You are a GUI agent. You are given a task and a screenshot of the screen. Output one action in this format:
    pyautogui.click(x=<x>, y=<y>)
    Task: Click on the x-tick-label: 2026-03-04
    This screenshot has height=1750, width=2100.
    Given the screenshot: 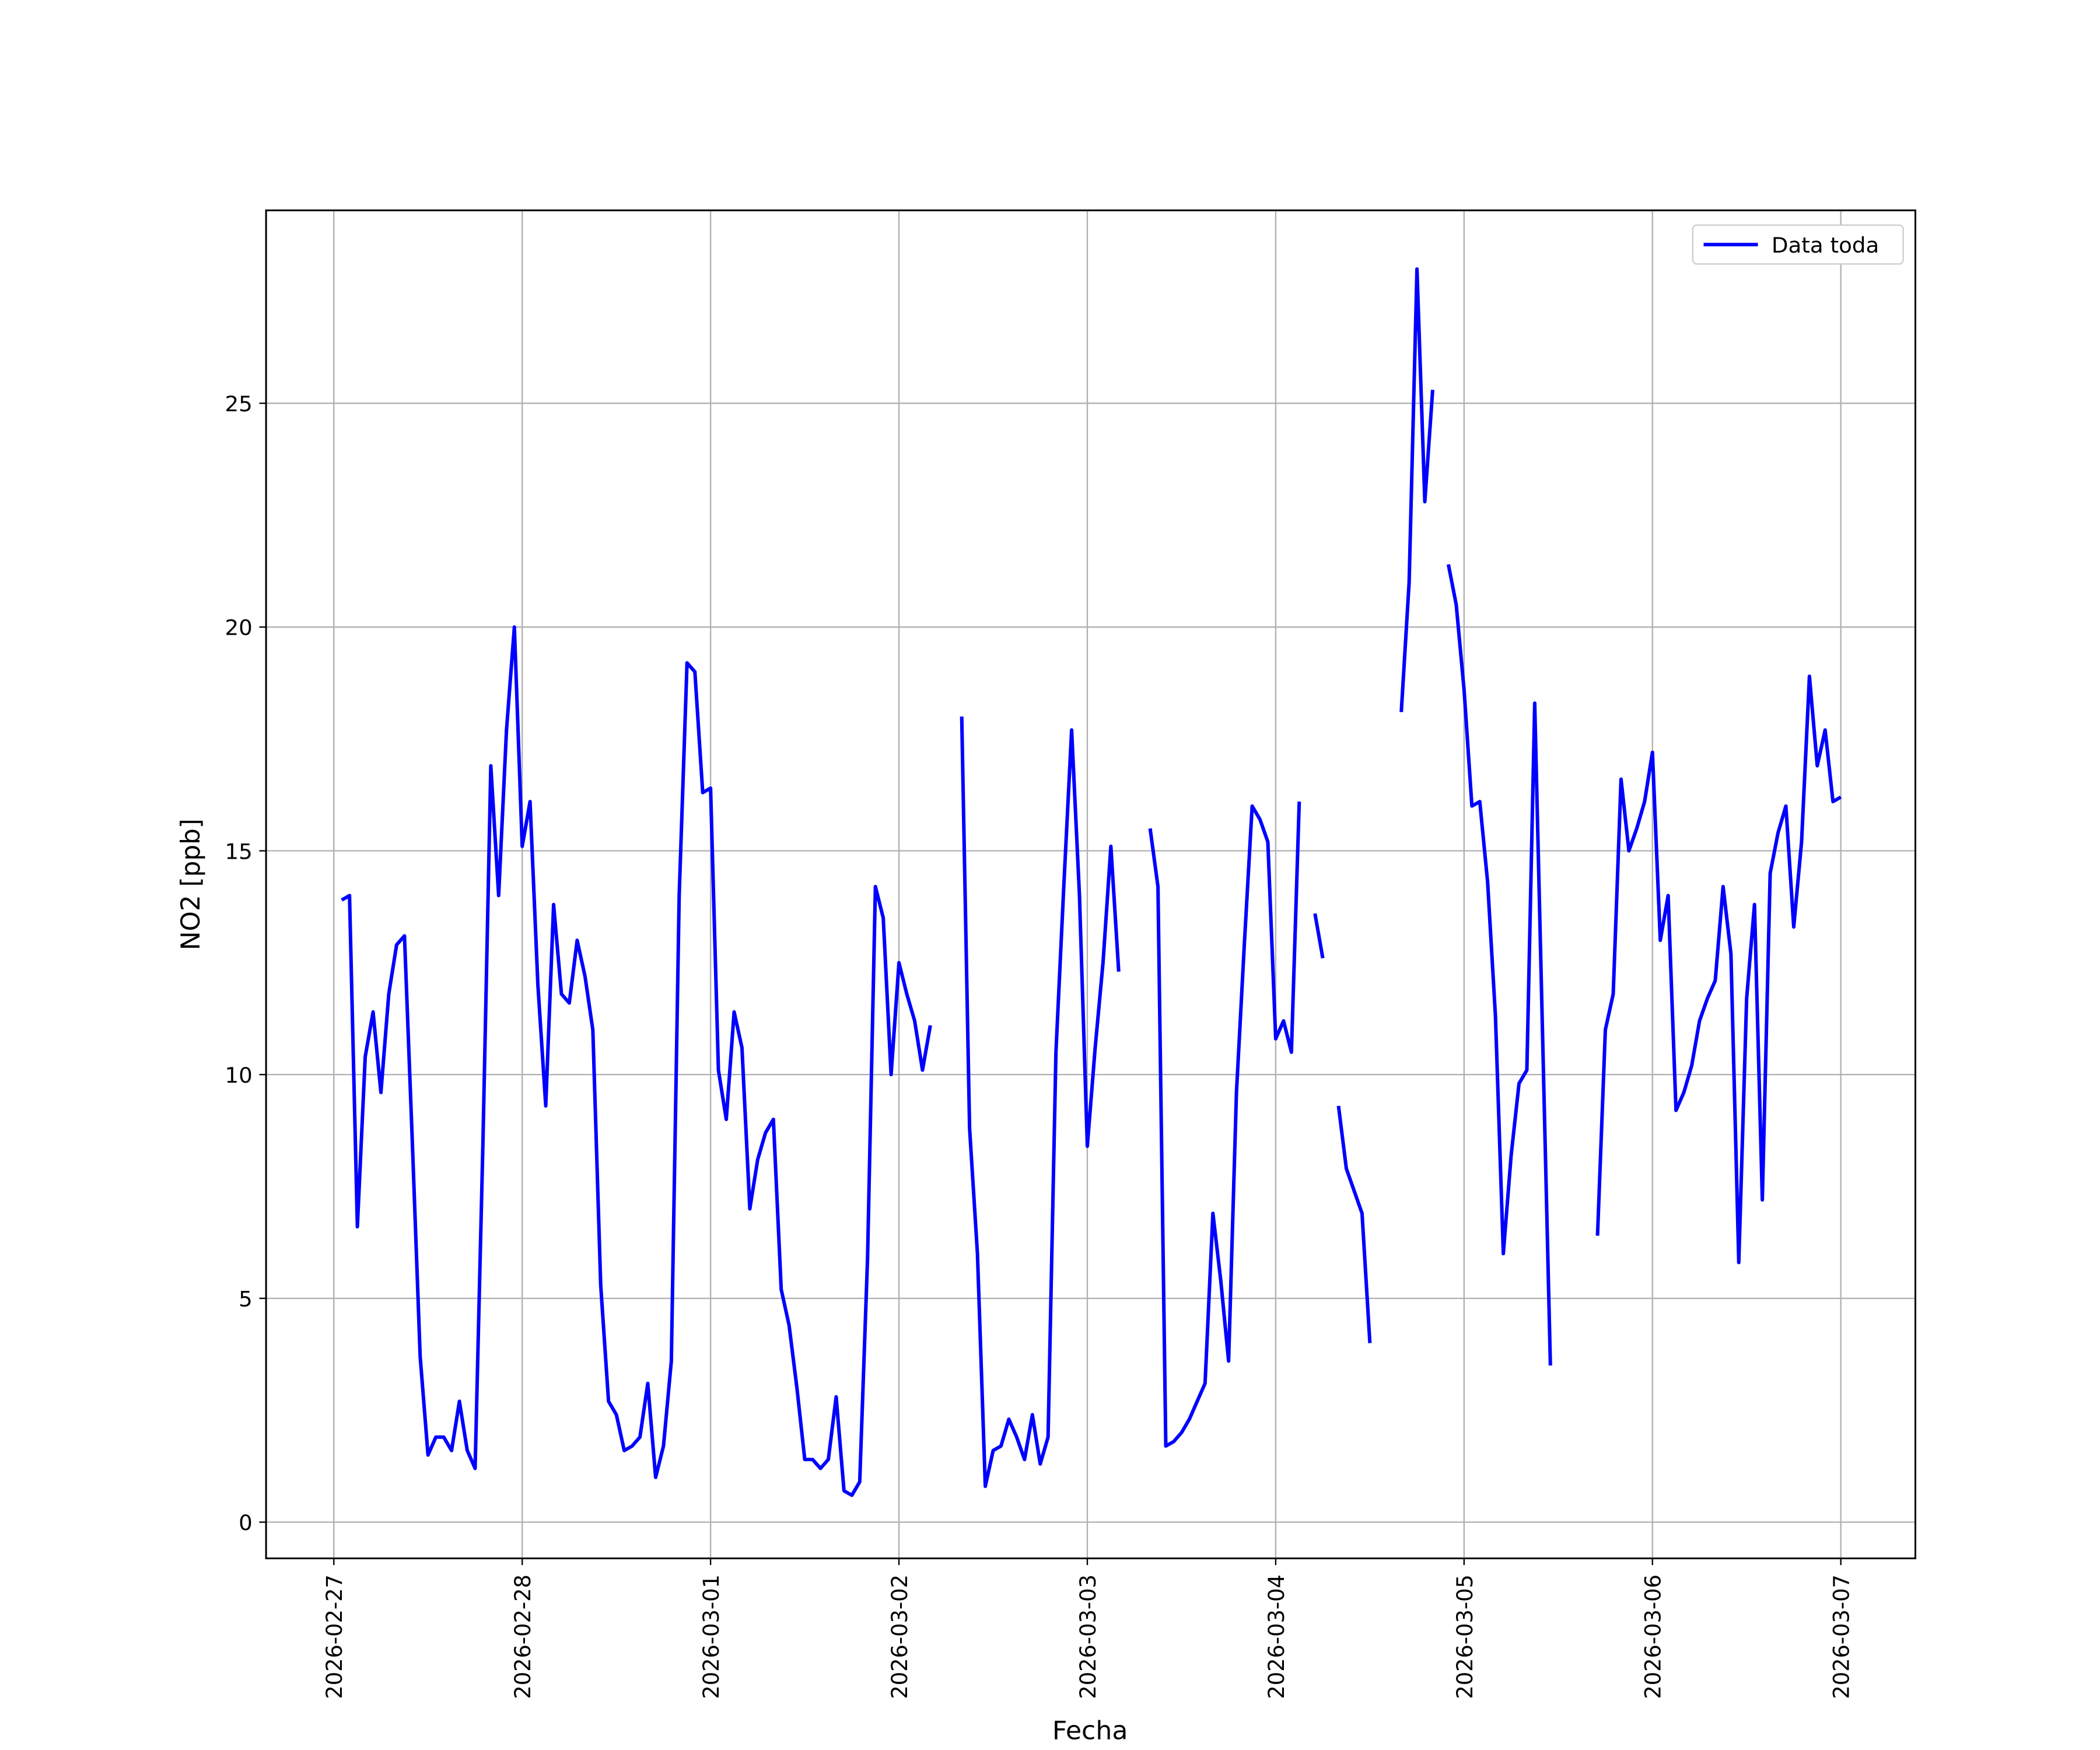 What is the action you would take?
    pyautogui.click(x=1276, y=1636)
    